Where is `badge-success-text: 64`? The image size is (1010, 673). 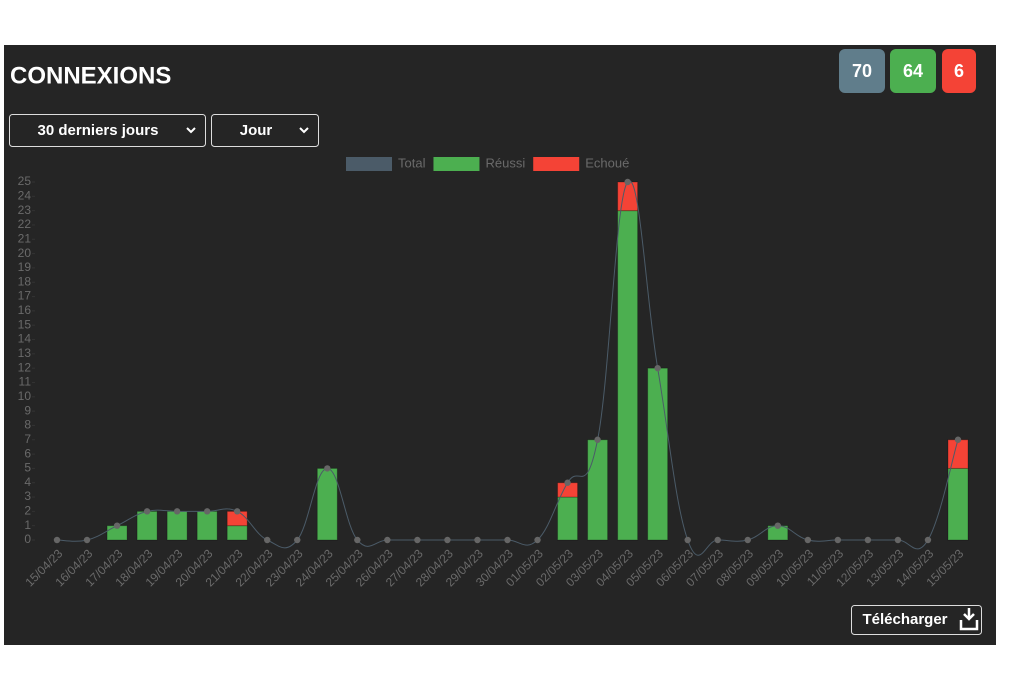 badge-success-text: 64 is located at coordinates (913, 71).